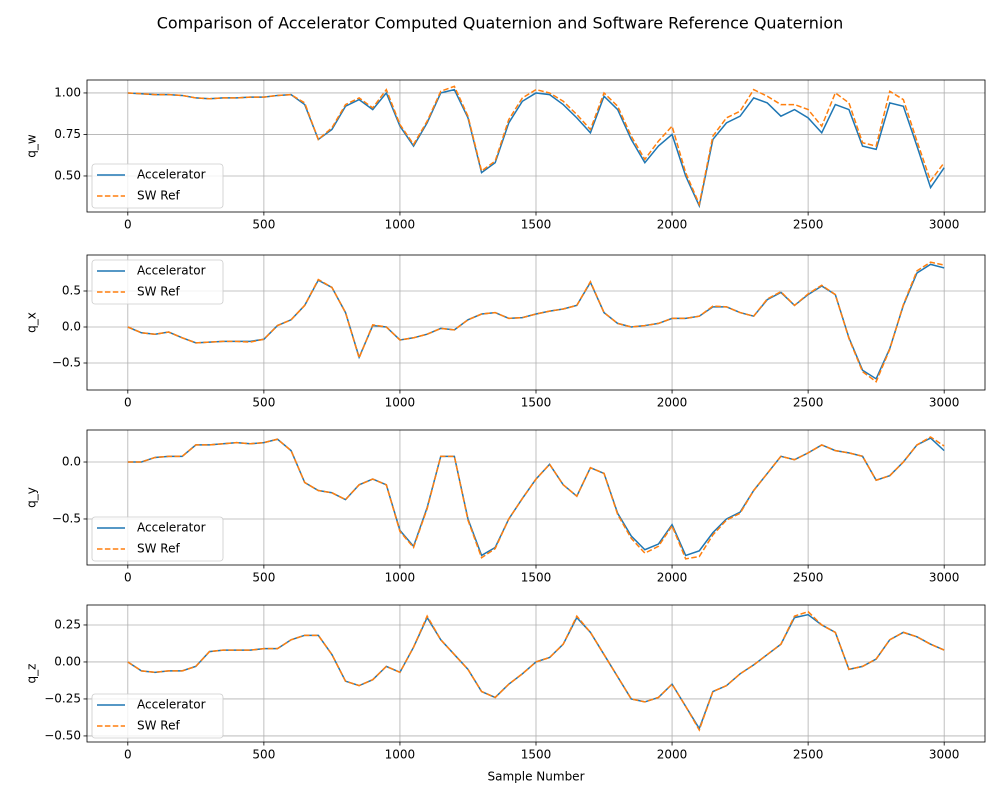 The height and width of the screenshot is (800, 1000). Describe the element at coordinates (67, 624) in the screenshot. I see `y-tick-label: 0.25` at that location.